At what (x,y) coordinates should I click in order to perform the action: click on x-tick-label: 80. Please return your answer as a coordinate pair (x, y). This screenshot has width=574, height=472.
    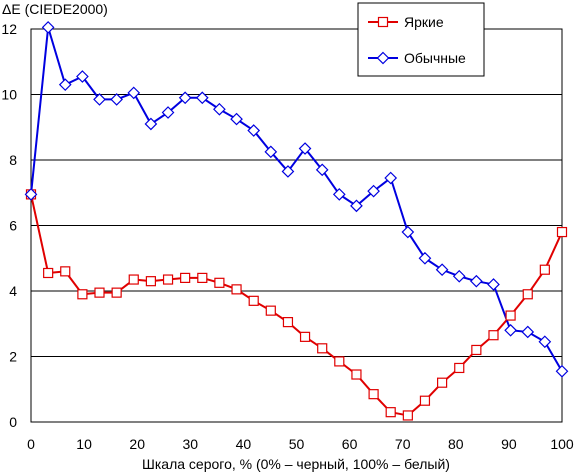
    Looking at the image, I should click on (456, 444).